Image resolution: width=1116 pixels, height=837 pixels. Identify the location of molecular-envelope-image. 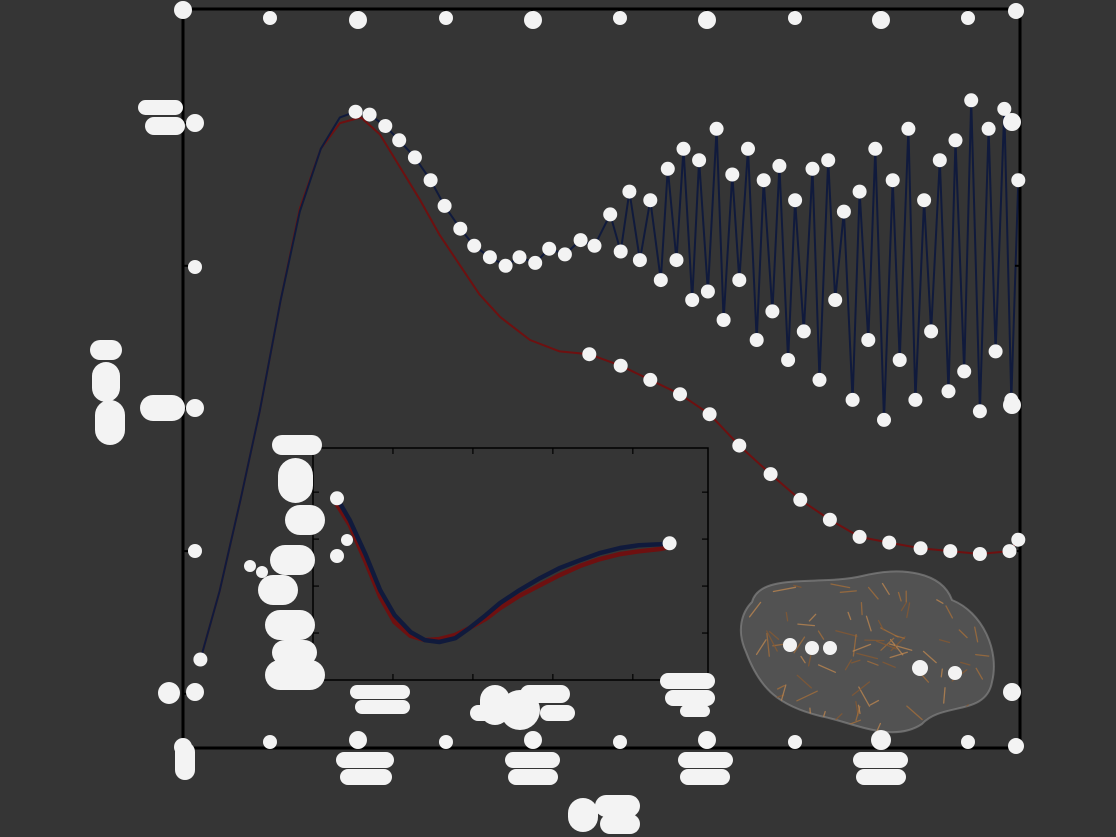
(867, 652).